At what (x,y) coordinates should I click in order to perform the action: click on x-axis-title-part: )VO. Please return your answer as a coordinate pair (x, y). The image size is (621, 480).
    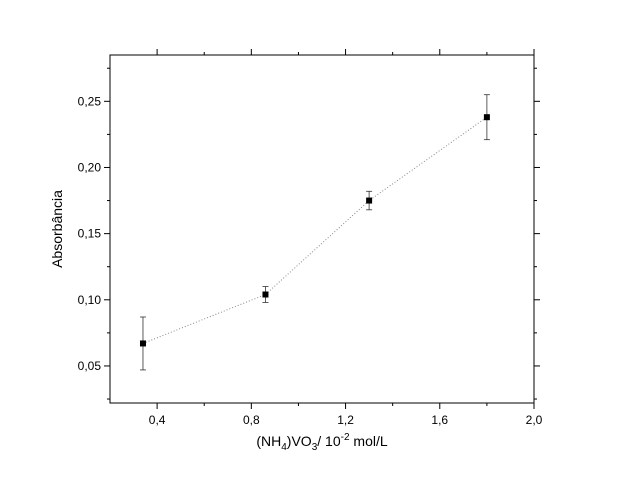
    Looking at the image, I should click on (299, 441).